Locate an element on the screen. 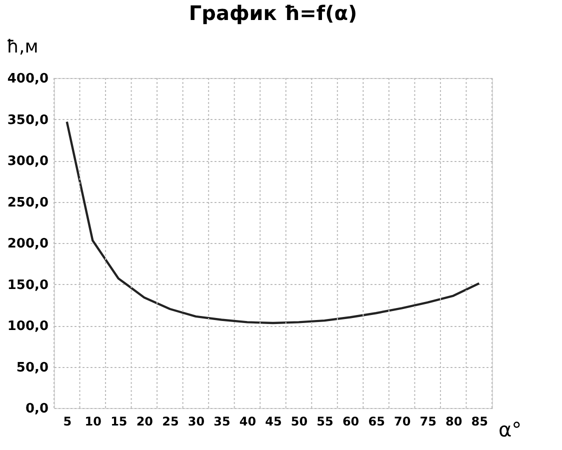  x-tick-label: 55 is located at coordinates (325, 421).